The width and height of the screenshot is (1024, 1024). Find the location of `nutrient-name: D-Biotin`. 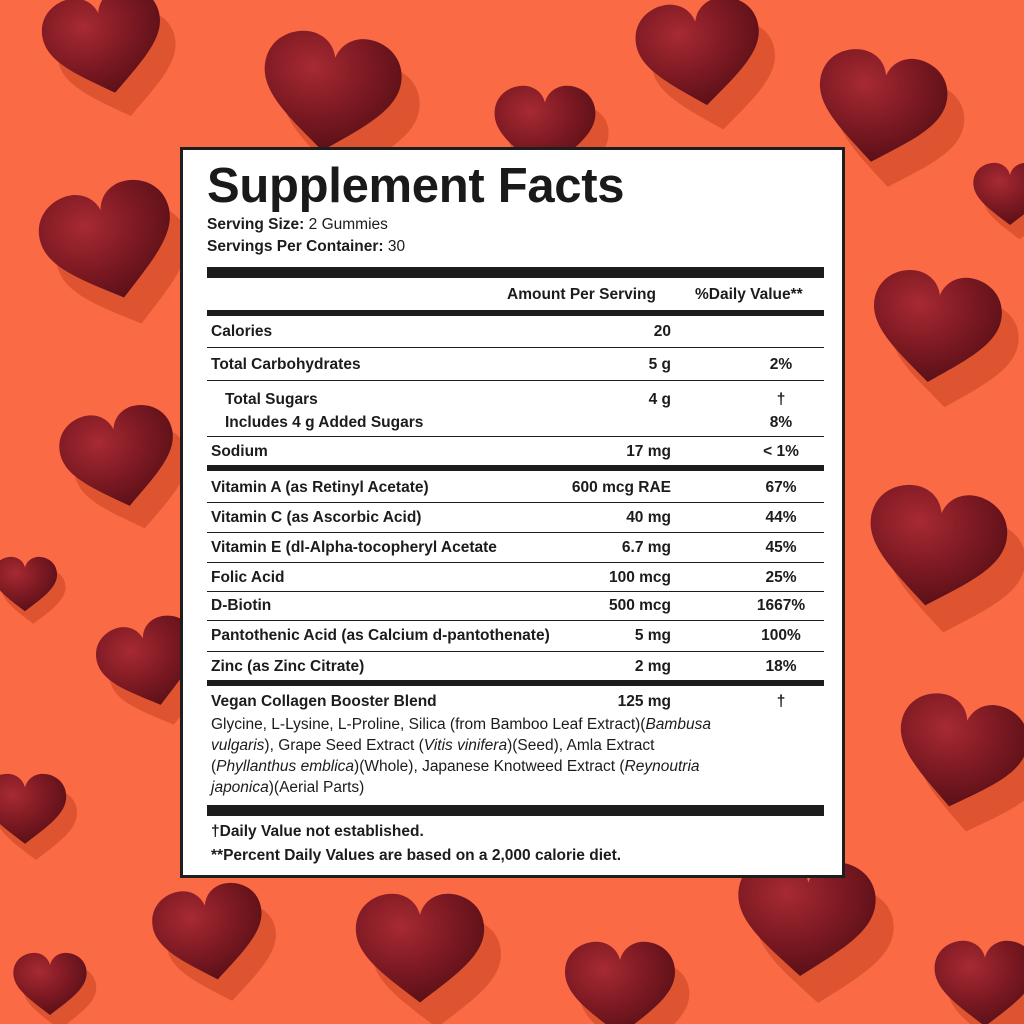

nutrient-name: D-Biotin is located at coordinates (241, 605).